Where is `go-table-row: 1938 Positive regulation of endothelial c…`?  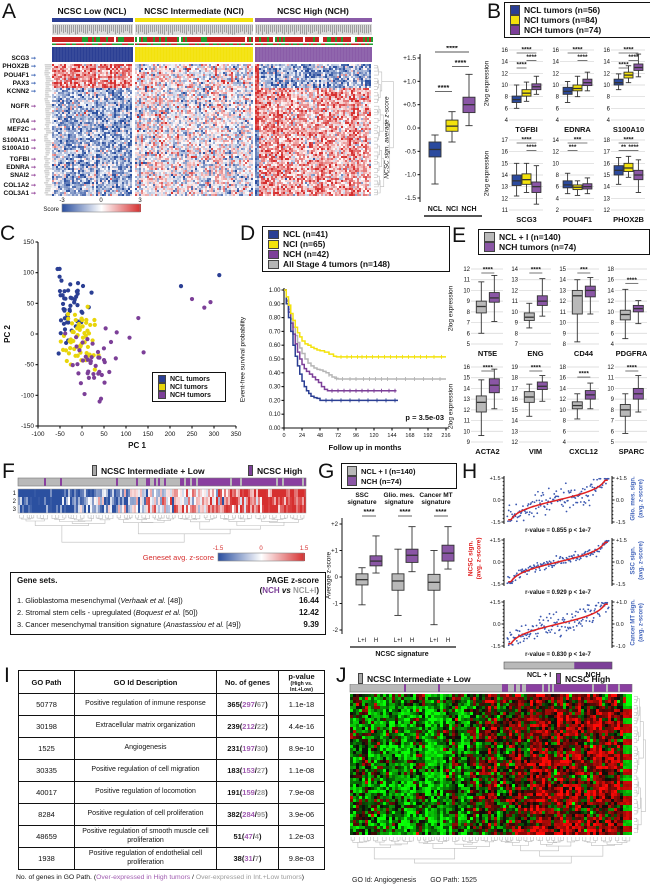
go-table-row: 1938 Positive regulation of endothelial c… is located at coordinates (171, 858).